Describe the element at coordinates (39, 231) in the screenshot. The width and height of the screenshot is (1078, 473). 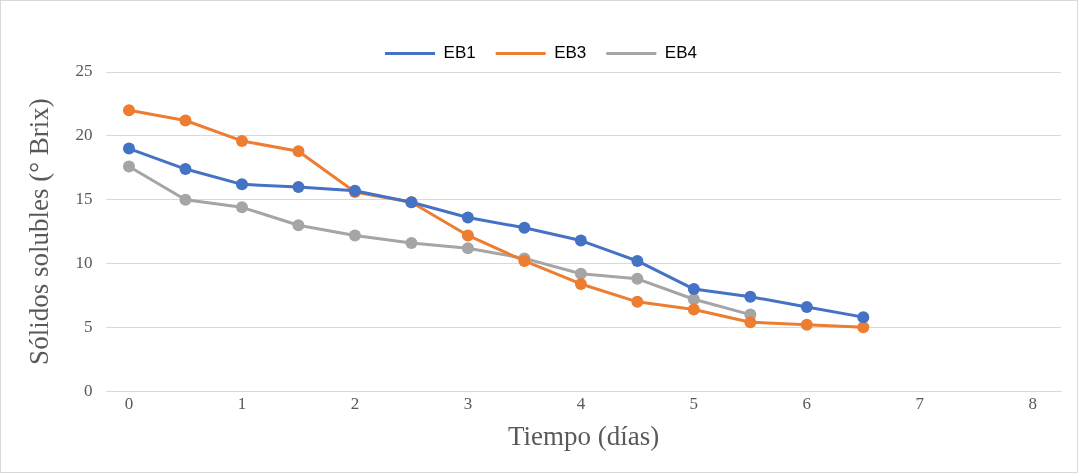
I see `y-axis-title: Sólidos solubles (° Brix)` at that location.